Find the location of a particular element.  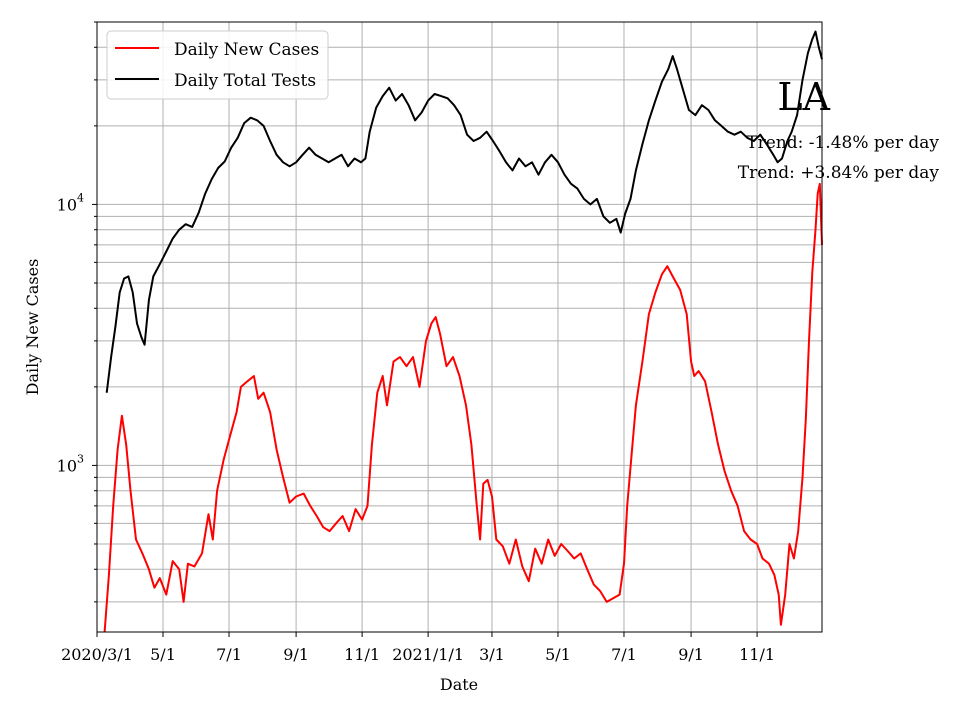

legend-label-cases: Daily New Cases is located at coordinates (246, 50).